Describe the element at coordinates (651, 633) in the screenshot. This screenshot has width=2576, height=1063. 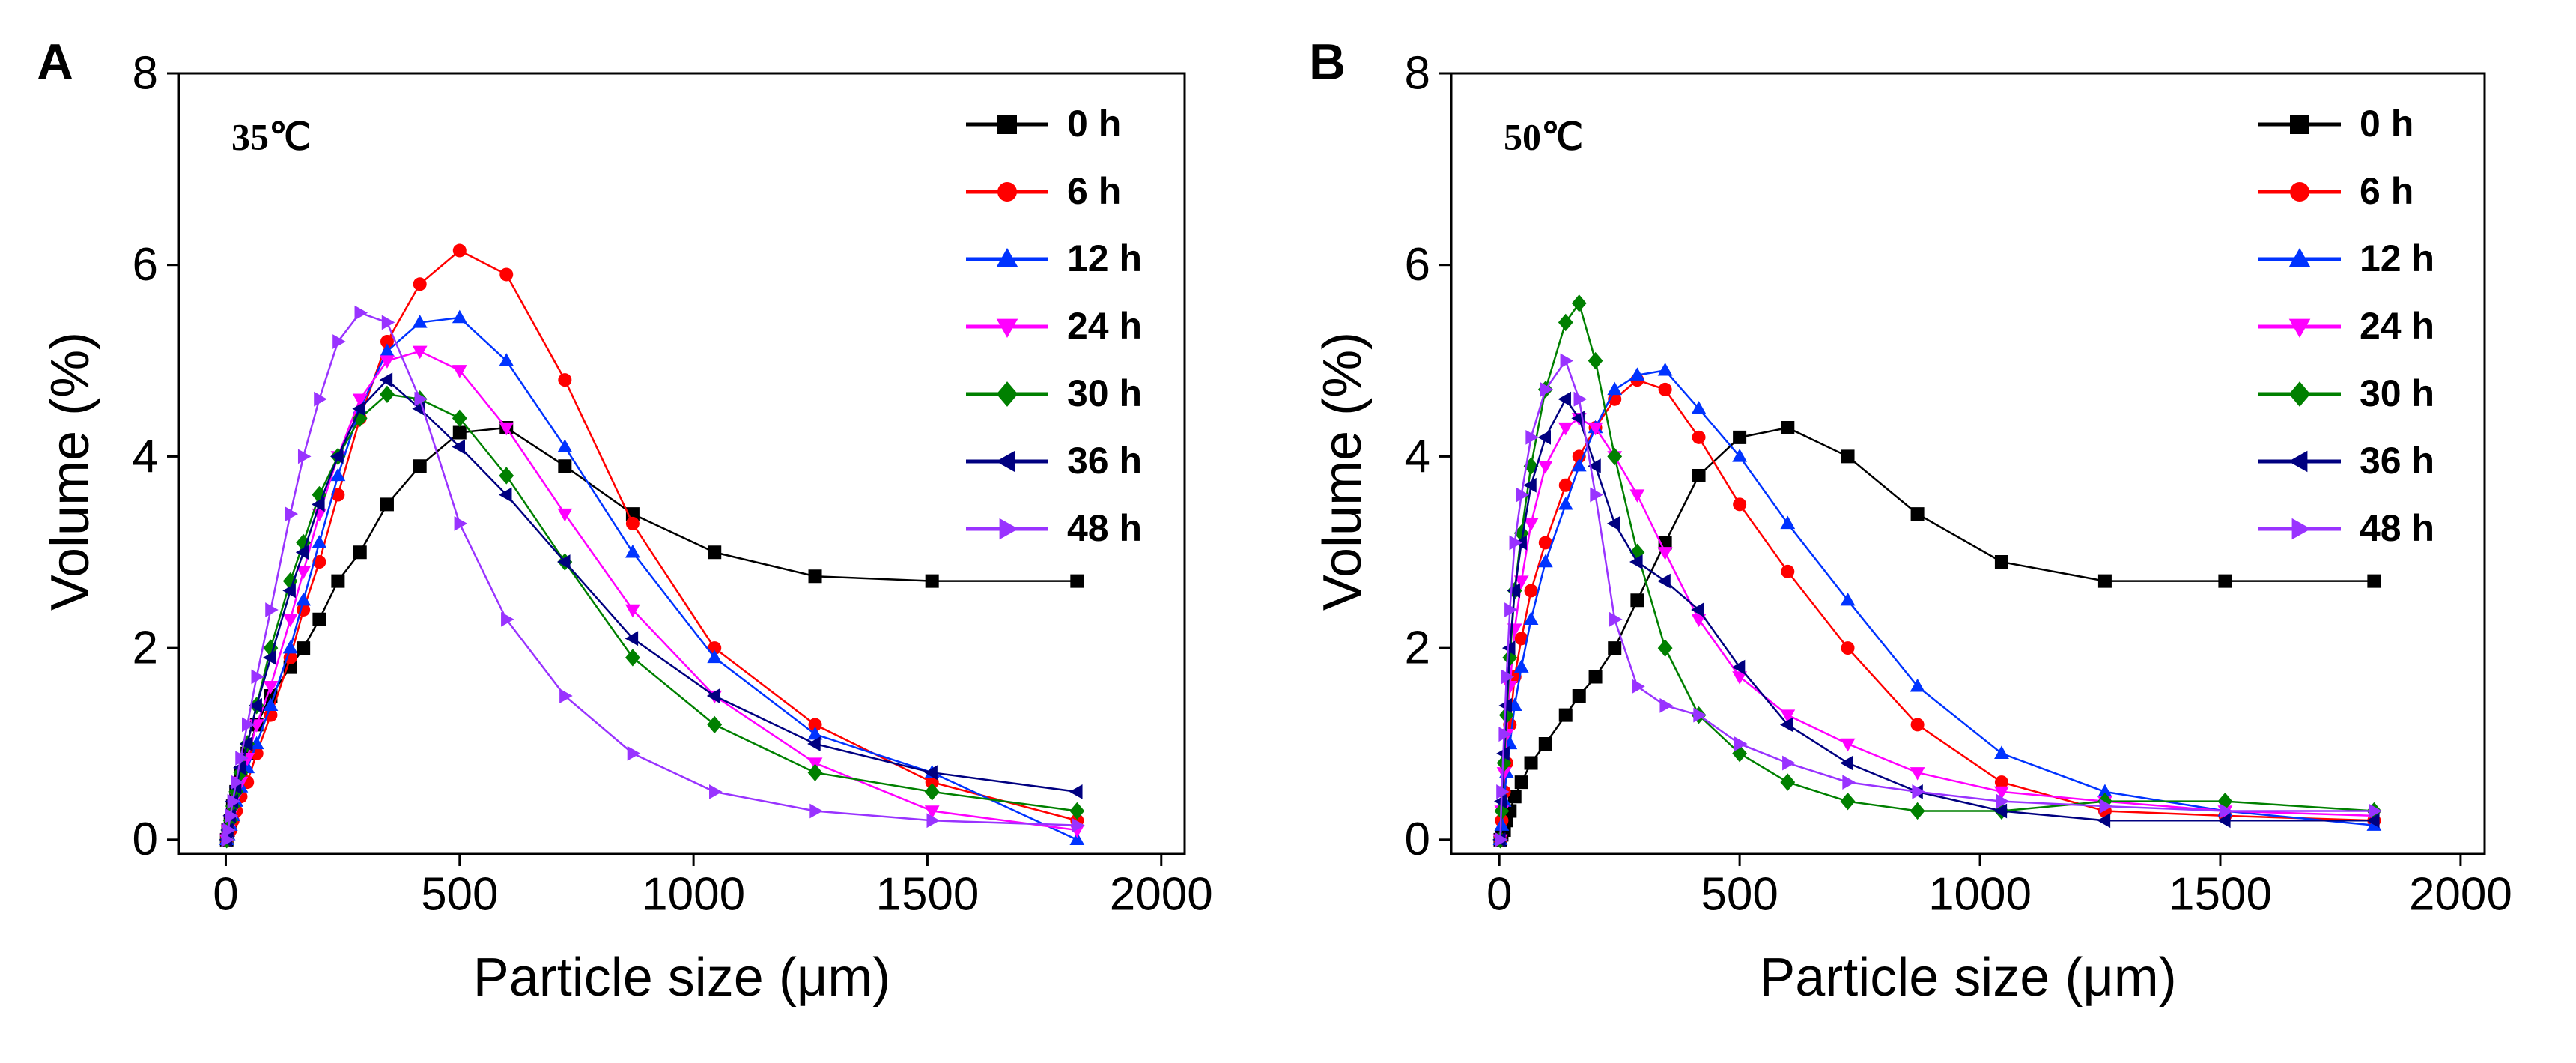
I see `series-line` at that location.